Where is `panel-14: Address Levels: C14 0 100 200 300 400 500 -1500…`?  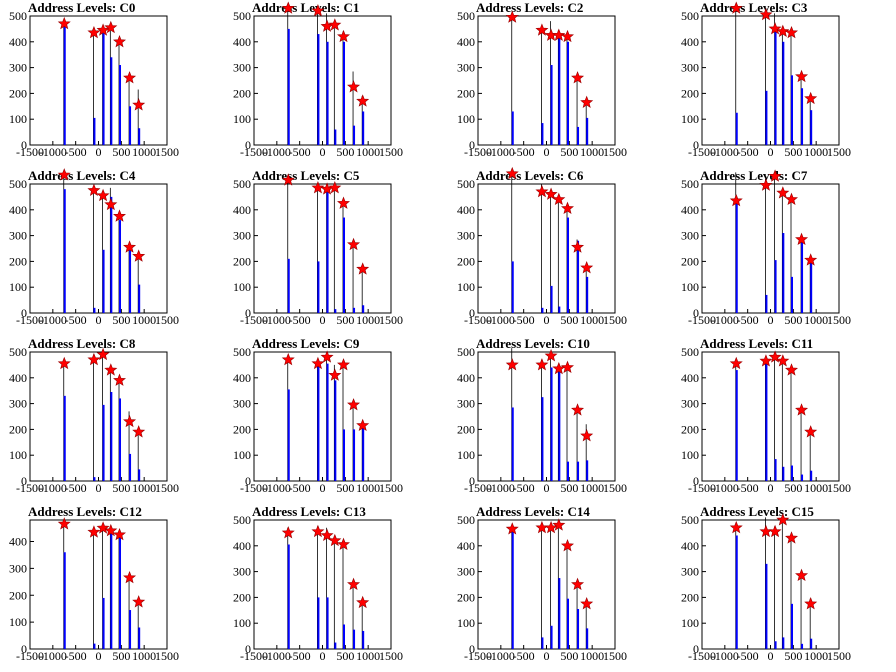 panel-14: Address Levels: C14 0 100 200 300 400 500 -1500… is located at coordinates (542, 583).